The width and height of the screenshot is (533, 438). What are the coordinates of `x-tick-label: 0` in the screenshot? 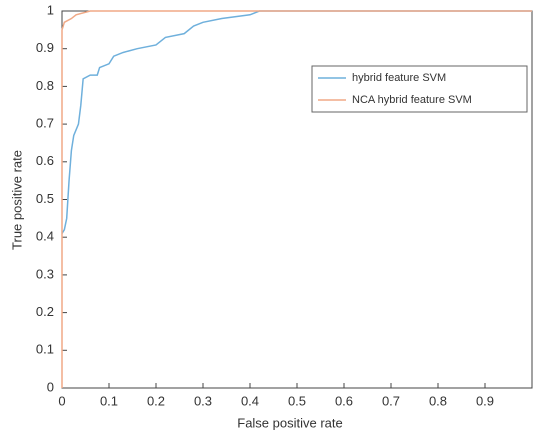 It's located at (61, 400).